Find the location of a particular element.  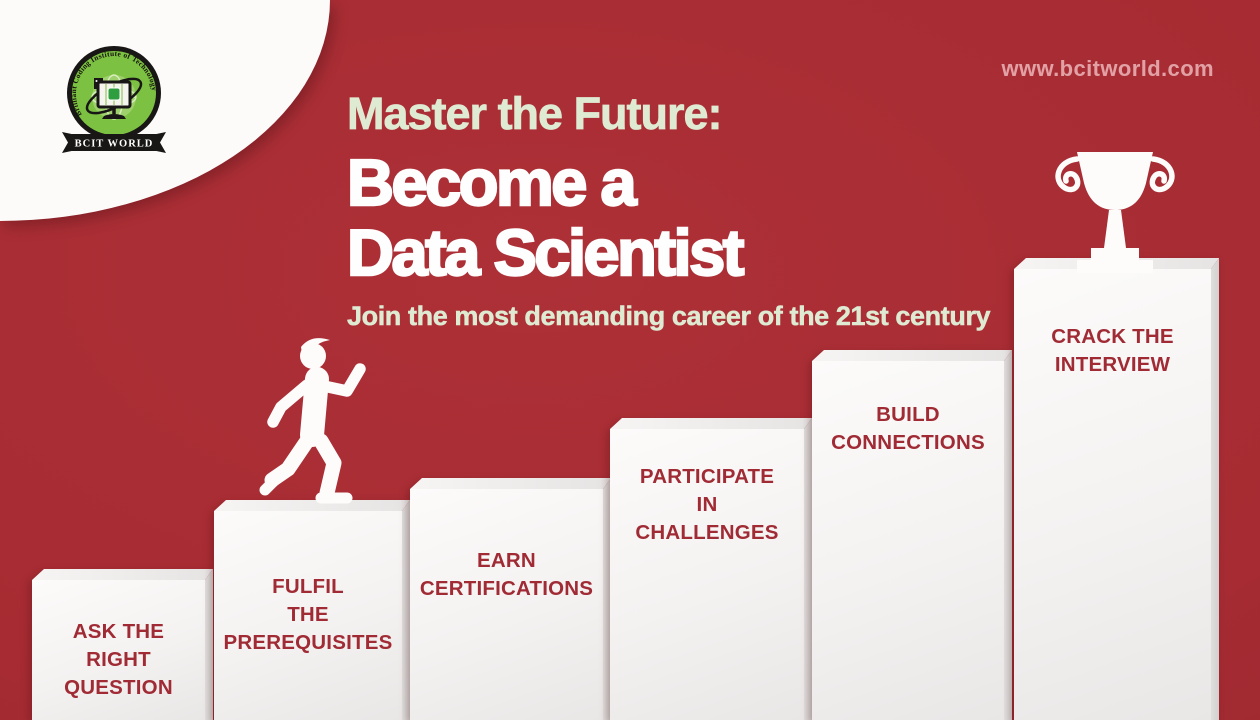

step-block-6: CRACK THE INTERVIEW is located at coordinates (1112, 494).